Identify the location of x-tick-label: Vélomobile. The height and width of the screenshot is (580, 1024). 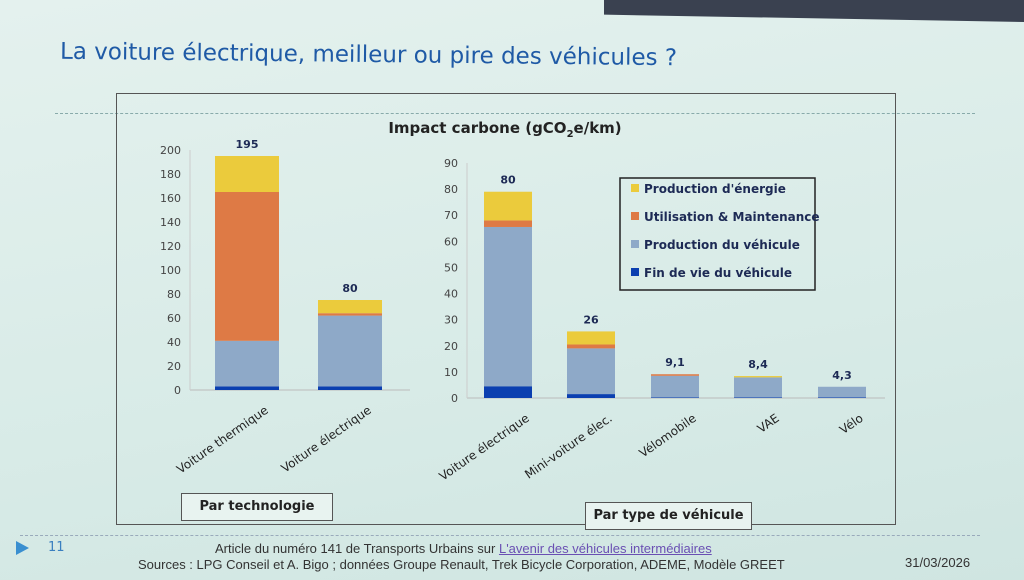
(668, 435).